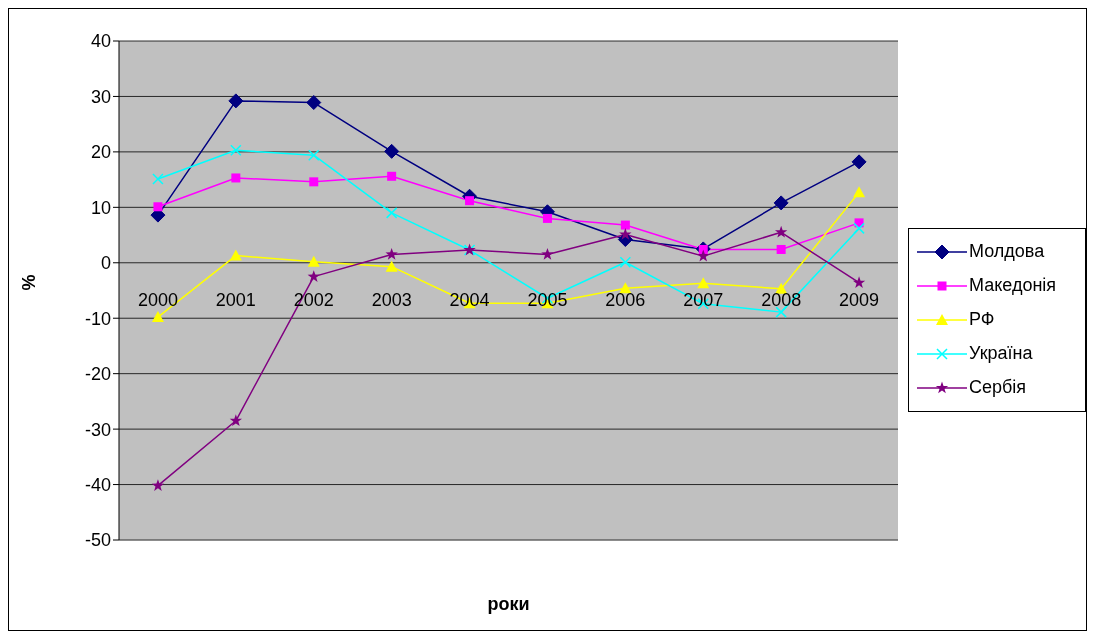  What do you see at coordinates (100, 41) in the screenshot?
I see `y-tick-label: 40` at bounding box center [100, 41].